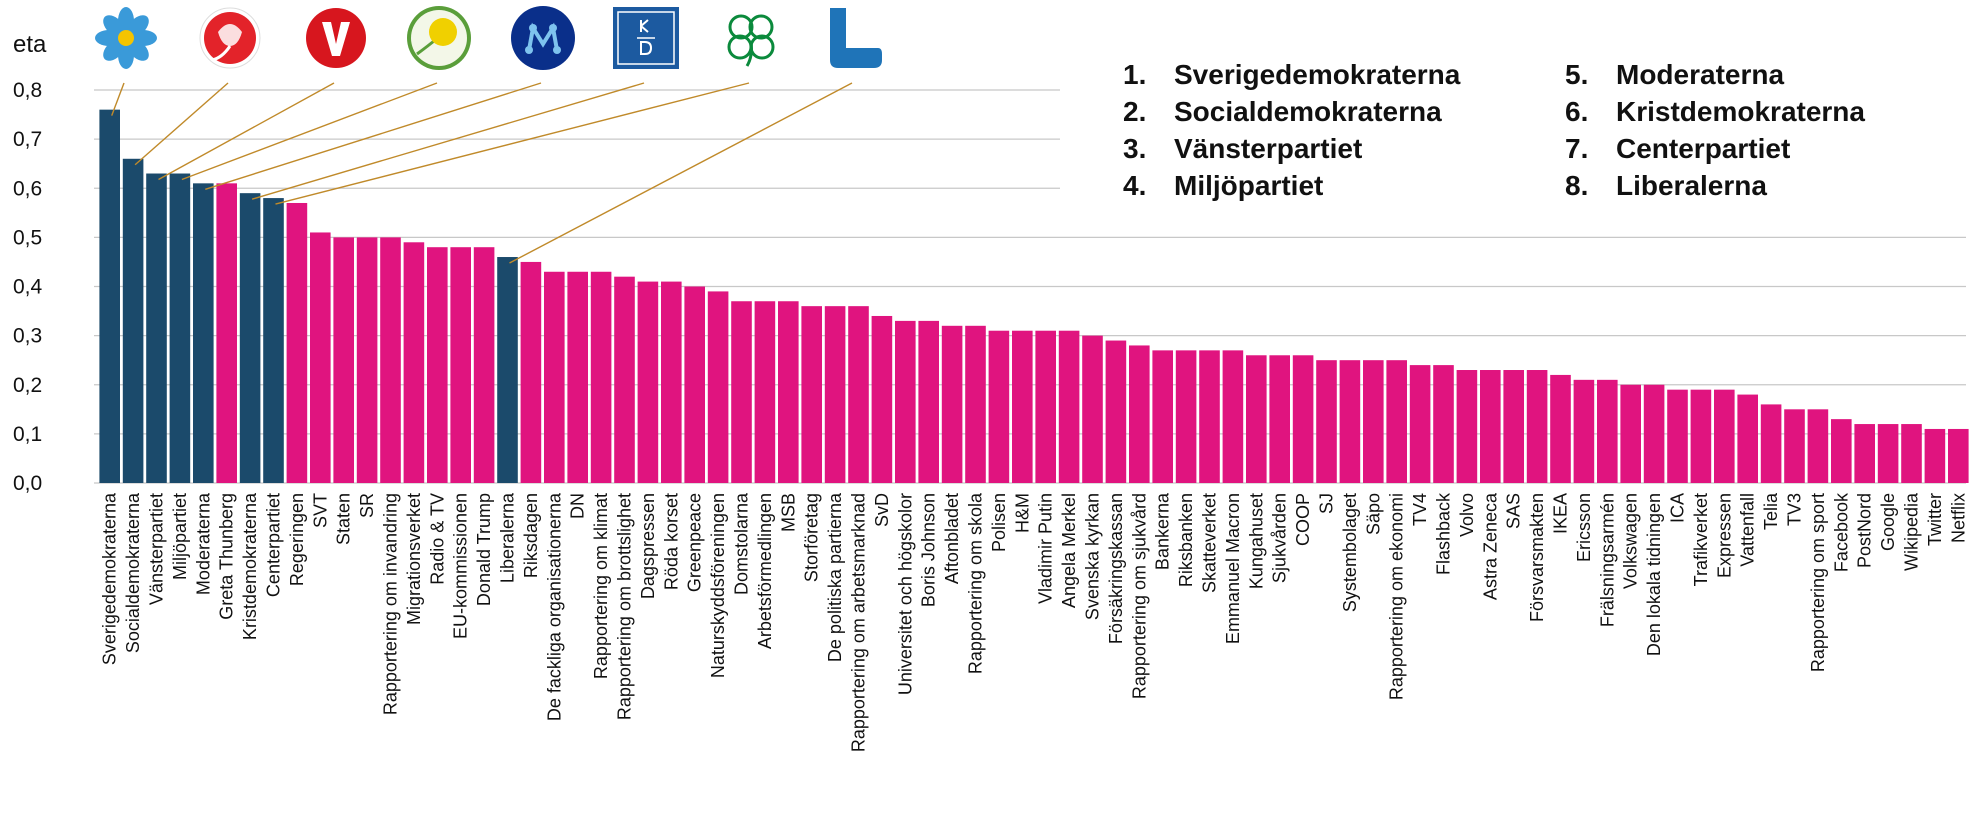 The image size is (1979, 813). I want to click on x-tick-label: Google, so click(1888, 522).